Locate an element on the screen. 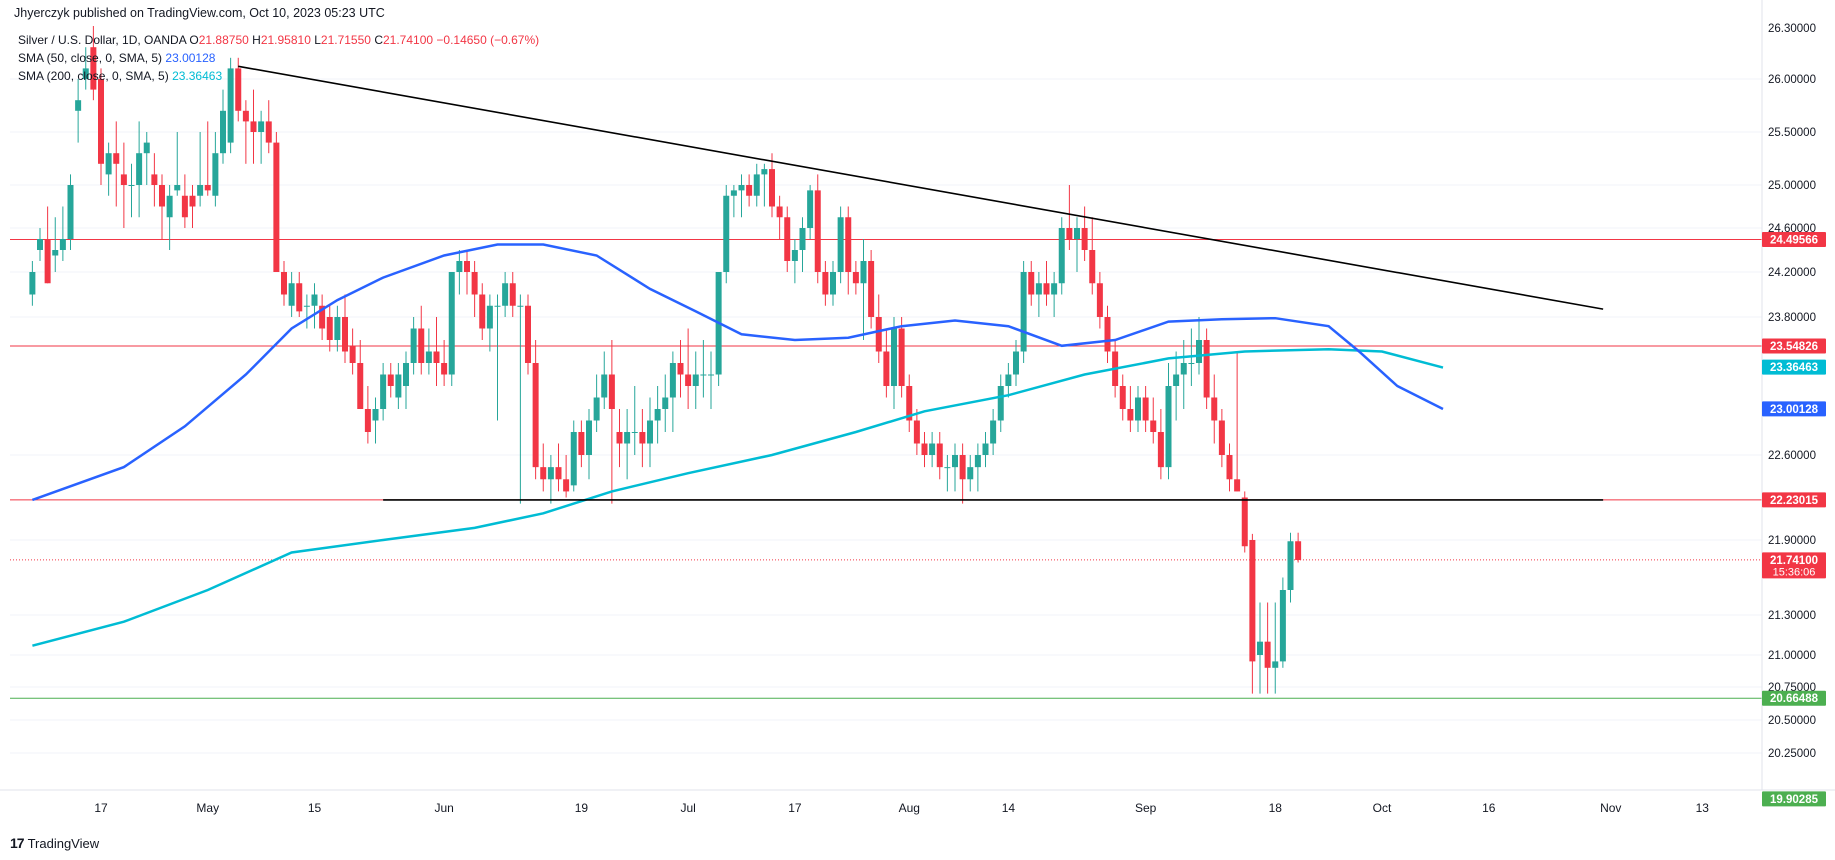  price-tag-label: 23.54826 is located at coordinates (1794, 347).